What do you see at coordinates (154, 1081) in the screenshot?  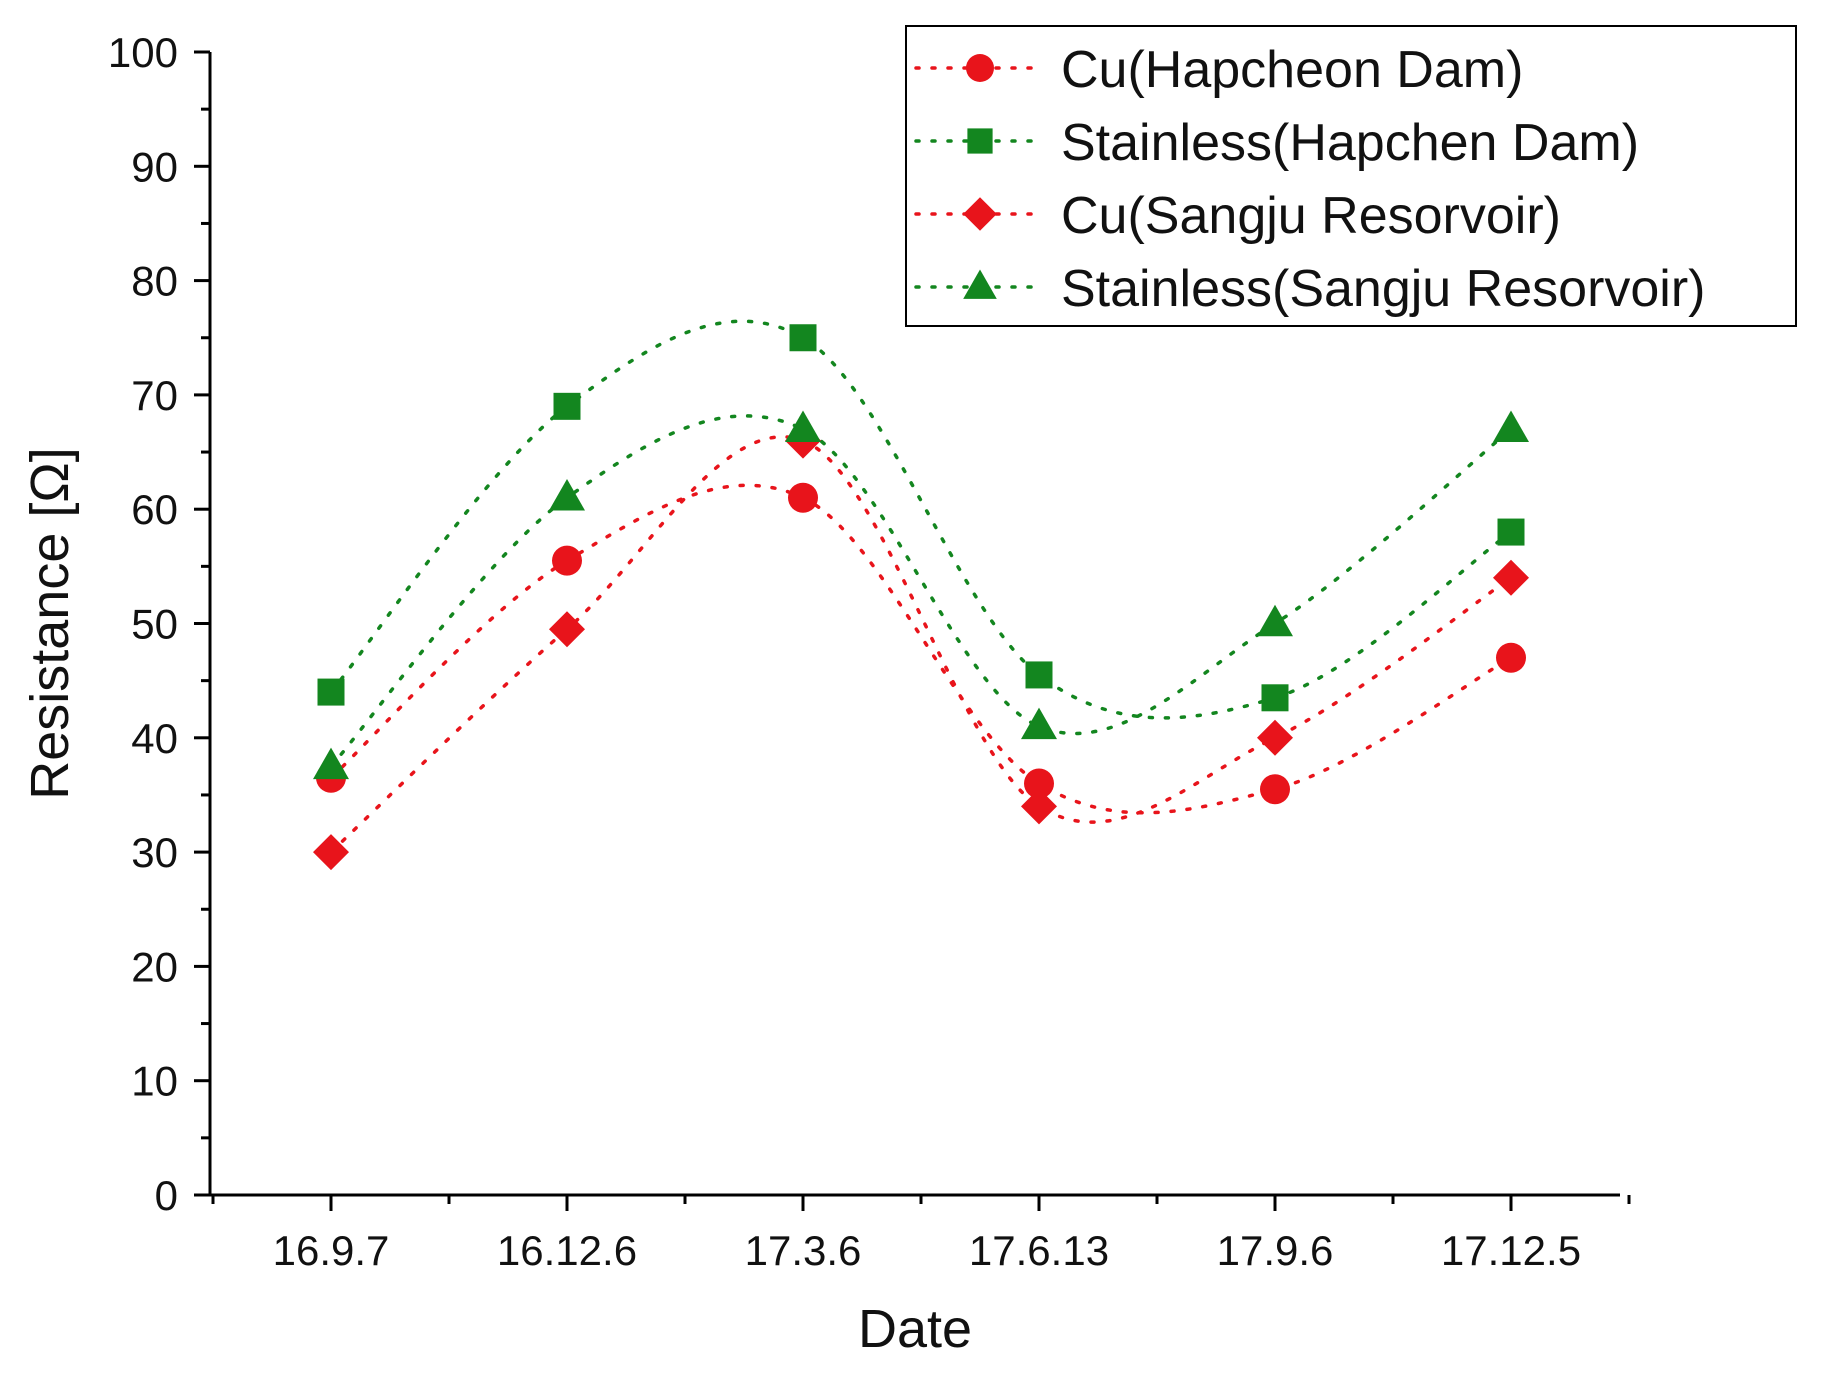 I see `y-tick-label: 10` at bounding box center [154, 1081].